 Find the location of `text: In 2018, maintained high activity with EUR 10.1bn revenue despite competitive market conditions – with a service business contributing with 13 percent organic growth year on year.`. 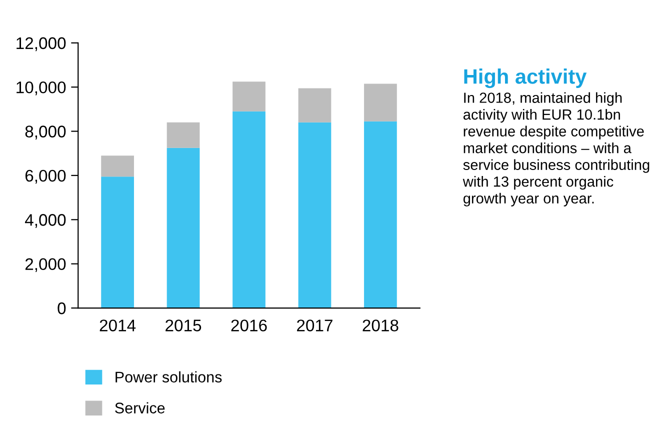

text: In 2018, maintained high activity with EUR 10.1bn revenue despite competitive market conditions – with a service business contributing with 13 percent organic growth year on year. is located at coordinates (556, 149).